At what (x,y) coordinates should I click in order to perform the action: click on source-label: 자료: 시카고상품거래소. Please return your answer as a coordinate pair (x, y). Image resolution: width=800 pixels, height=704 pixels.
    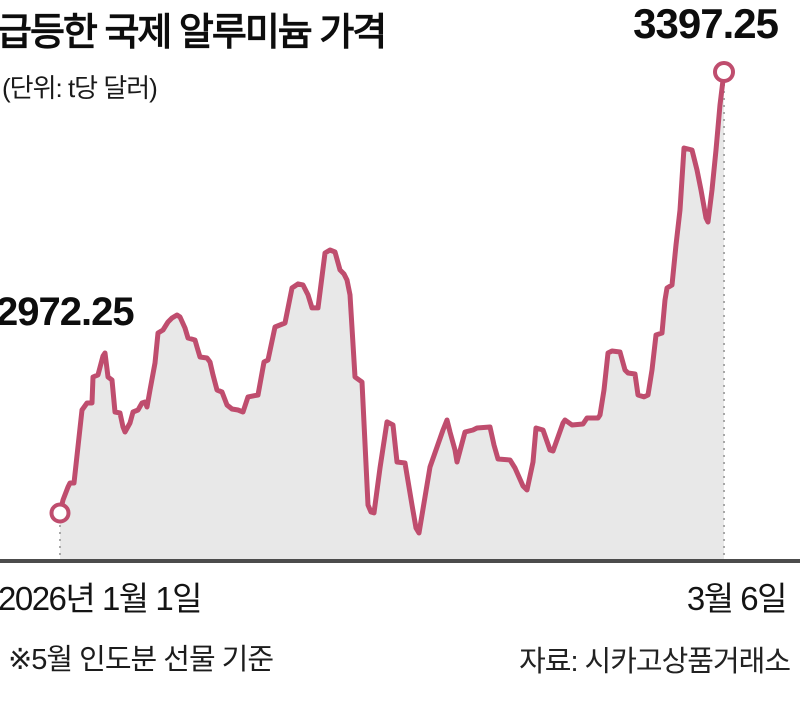
    Looking at the image, I should click on (655, 662).